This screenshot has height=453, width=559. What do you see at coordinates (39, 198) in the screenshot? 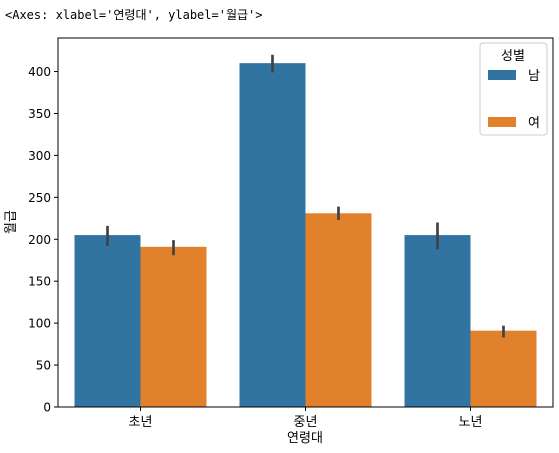
I see `y-tick-label-5: 250` at bounding box center [39, 198].